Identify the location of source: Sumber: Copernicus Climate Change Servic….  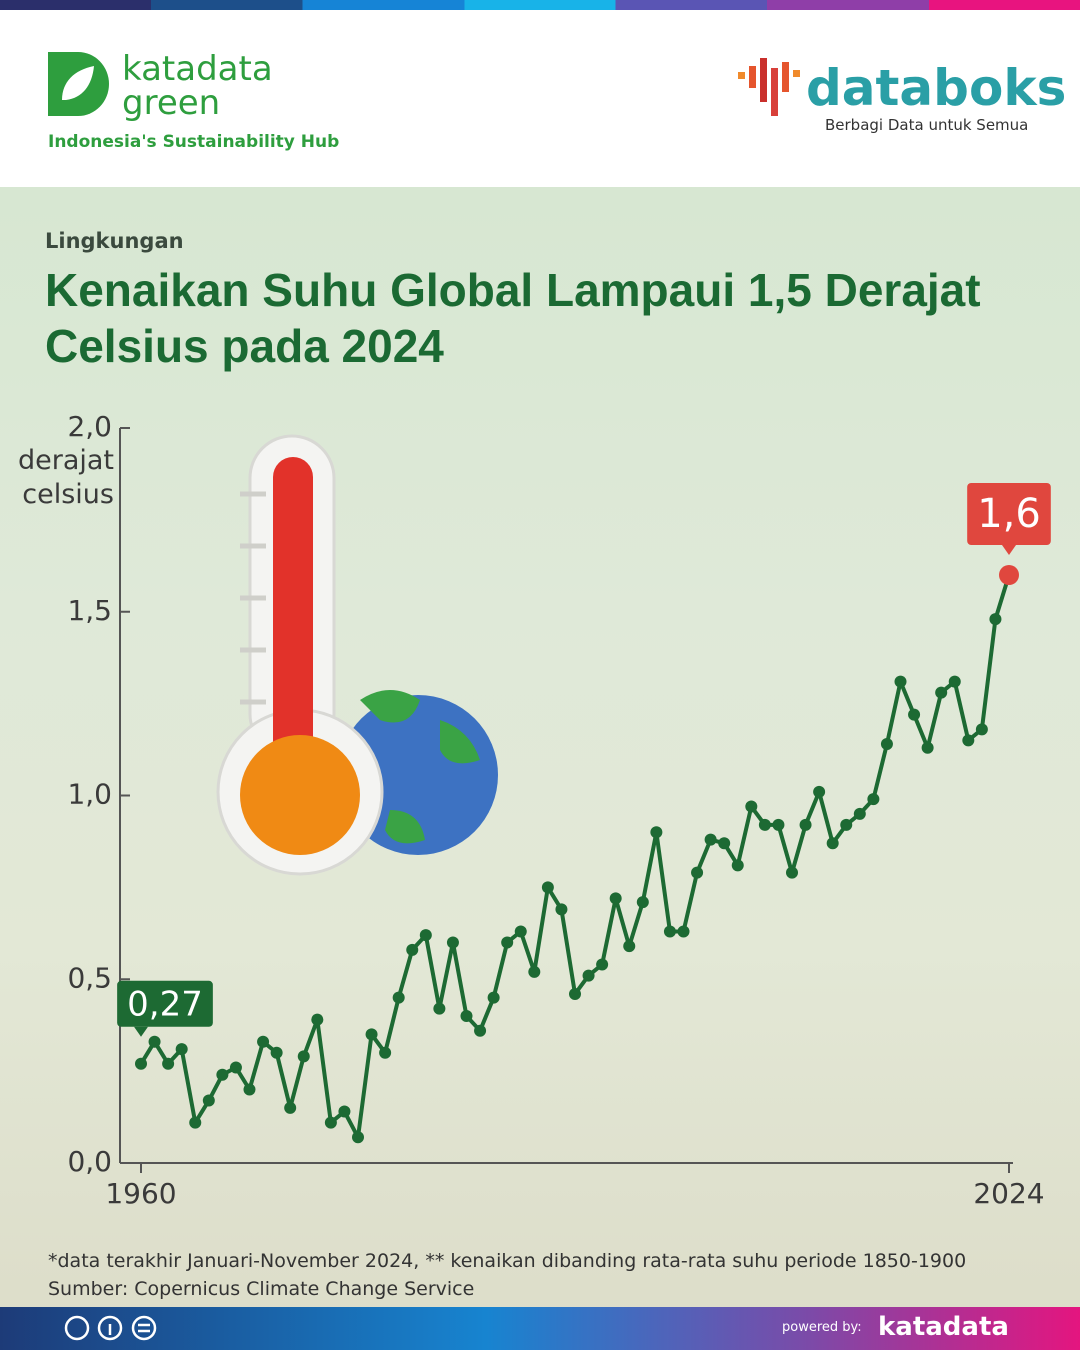
(261, 1289).